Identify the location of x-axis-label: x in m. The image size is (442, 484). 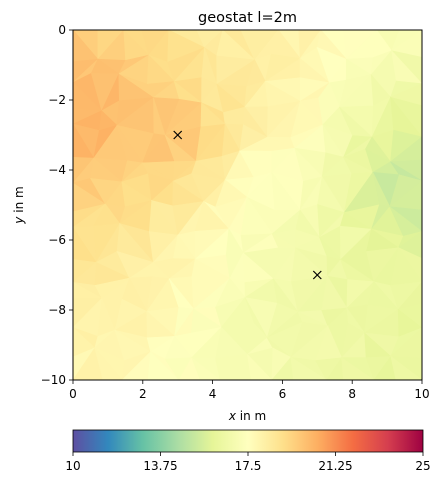
(247, 416).